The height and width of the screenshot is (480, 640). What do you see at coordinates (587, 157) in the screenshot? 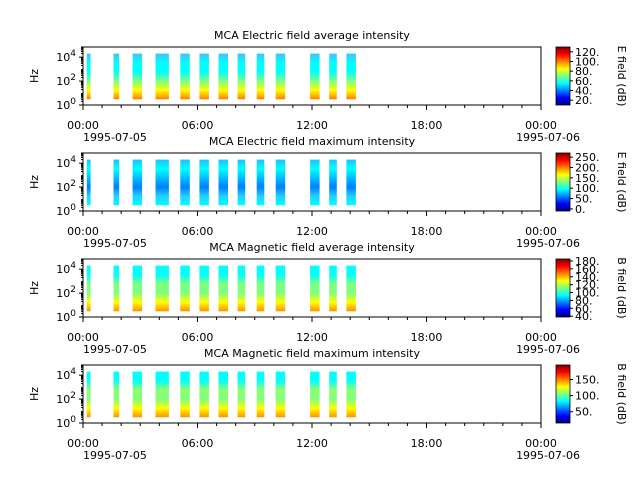
I see `colorbar-tick-label: 250.` at bounding box center [587, 157].